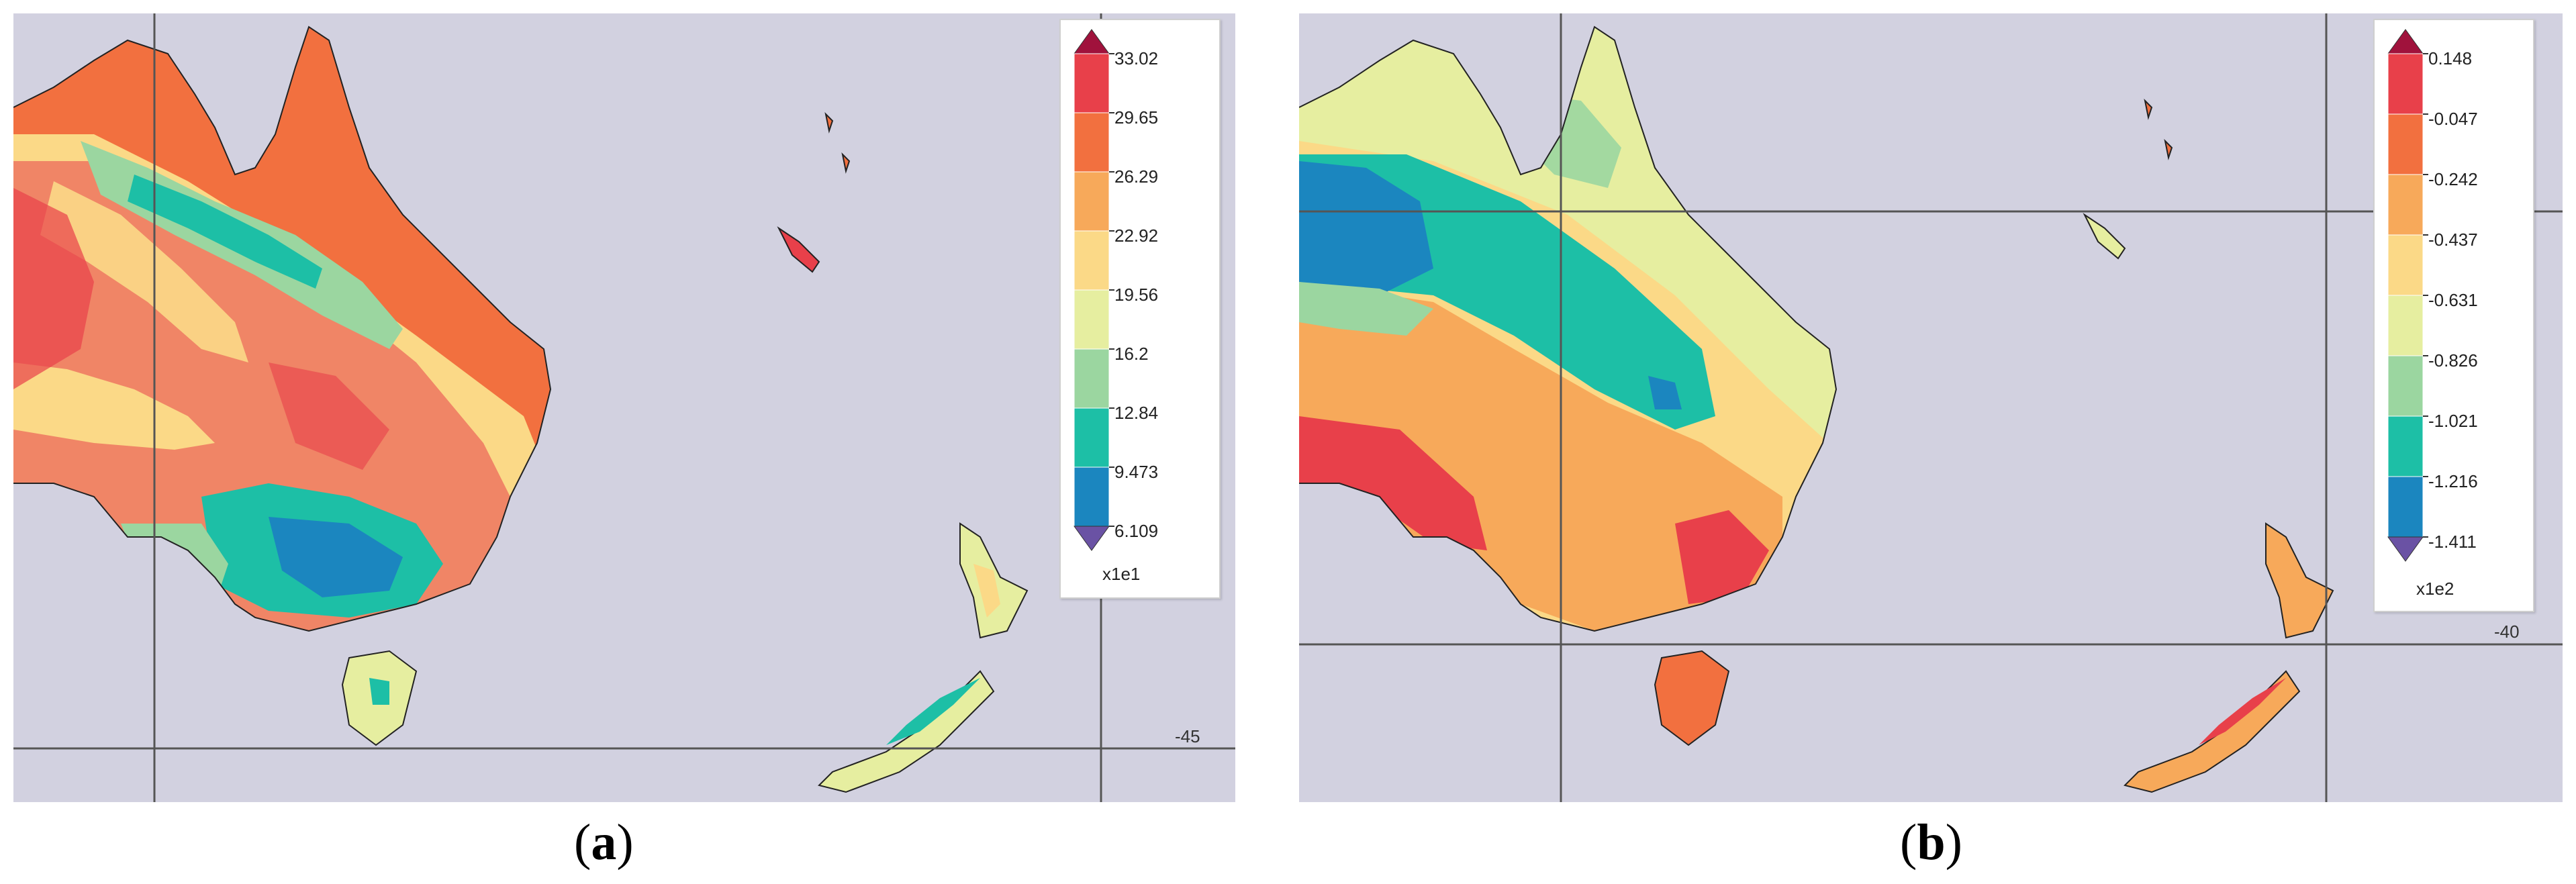 This screenshot has width=2576, height=884. Describe the element at coordinates (1136, 295) in the screenshot. I see `colorbar-tick: 19.56` at that location.